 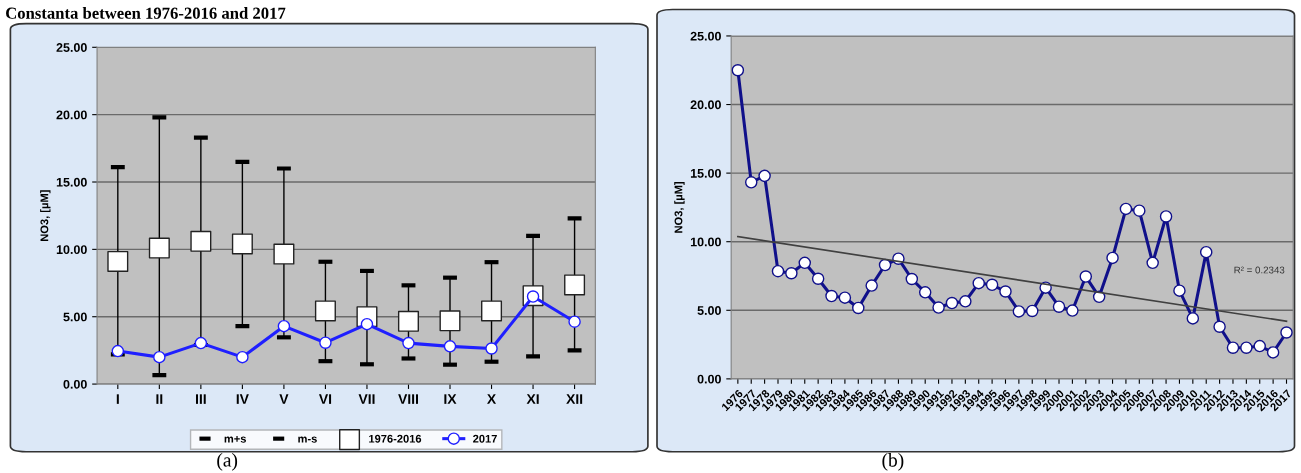 I want to click on x-tick-label: XII, so click(x=574, y=399).